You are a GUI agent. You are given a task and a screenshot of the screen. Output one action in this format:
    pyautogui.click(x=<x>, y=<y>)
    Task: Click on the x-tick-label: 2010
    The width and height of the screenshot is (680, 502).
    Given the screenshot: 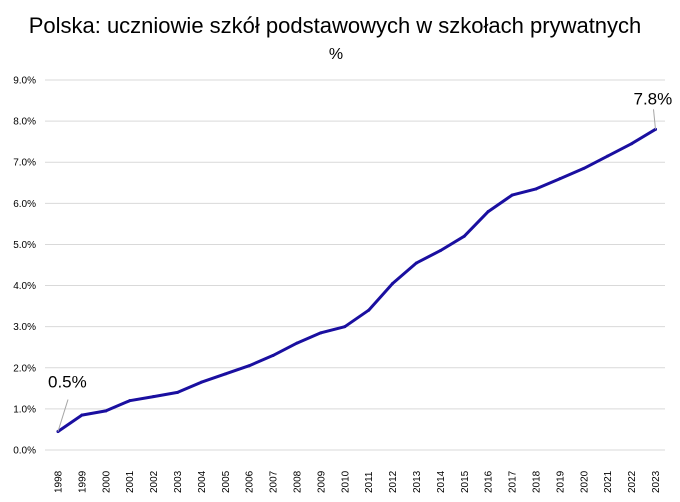 What is the action you would take?
    pyautogui.click(x=345, y=481)
    